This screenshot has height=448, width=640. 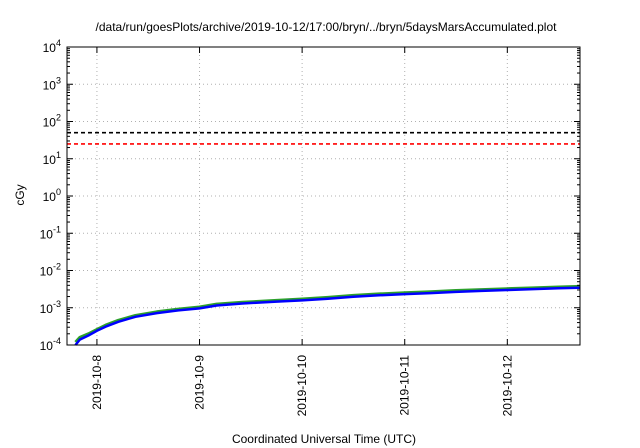 I want to click on y-tick-label: 10⁰, so click(x=52, y=195).